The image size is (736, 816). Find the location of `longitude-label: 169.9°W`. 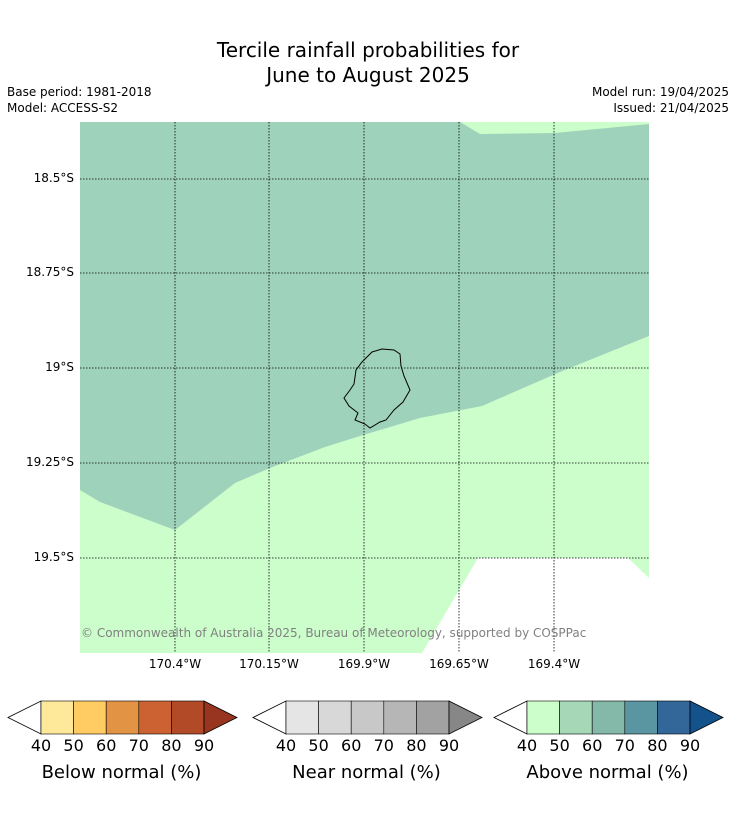

longitude-label: 169.9°W is located at coordinates (364, 664).